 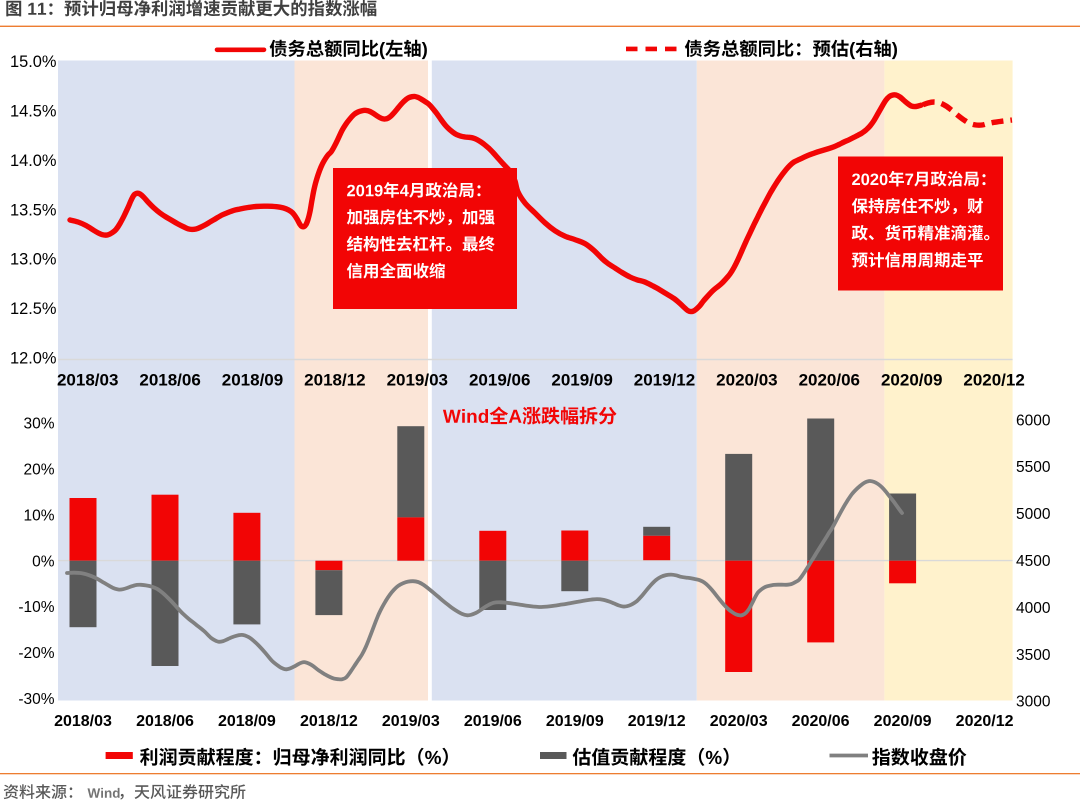 What do you see at coordinates (36, 699) in the screenshot?
I see `svg-text: -30%` at bounding box center [36, 699].